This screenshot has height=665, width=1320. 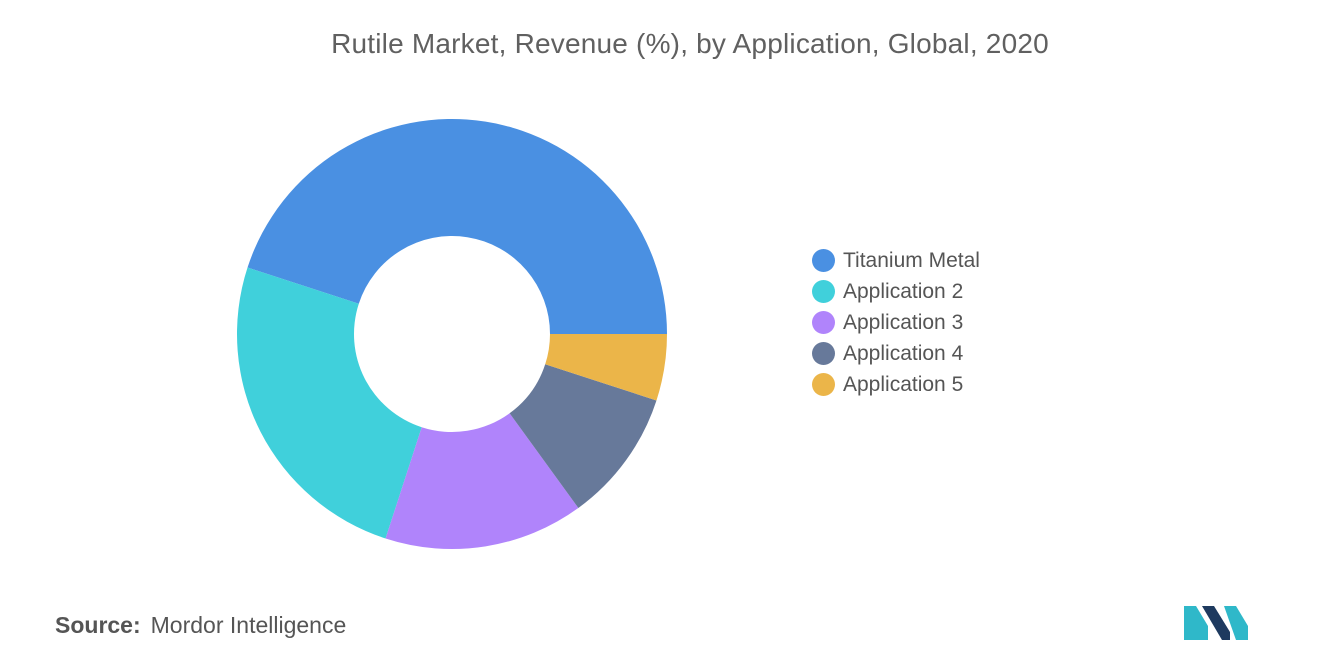 I want to click on legend-label: Application 5, so click(x=903, y=384).